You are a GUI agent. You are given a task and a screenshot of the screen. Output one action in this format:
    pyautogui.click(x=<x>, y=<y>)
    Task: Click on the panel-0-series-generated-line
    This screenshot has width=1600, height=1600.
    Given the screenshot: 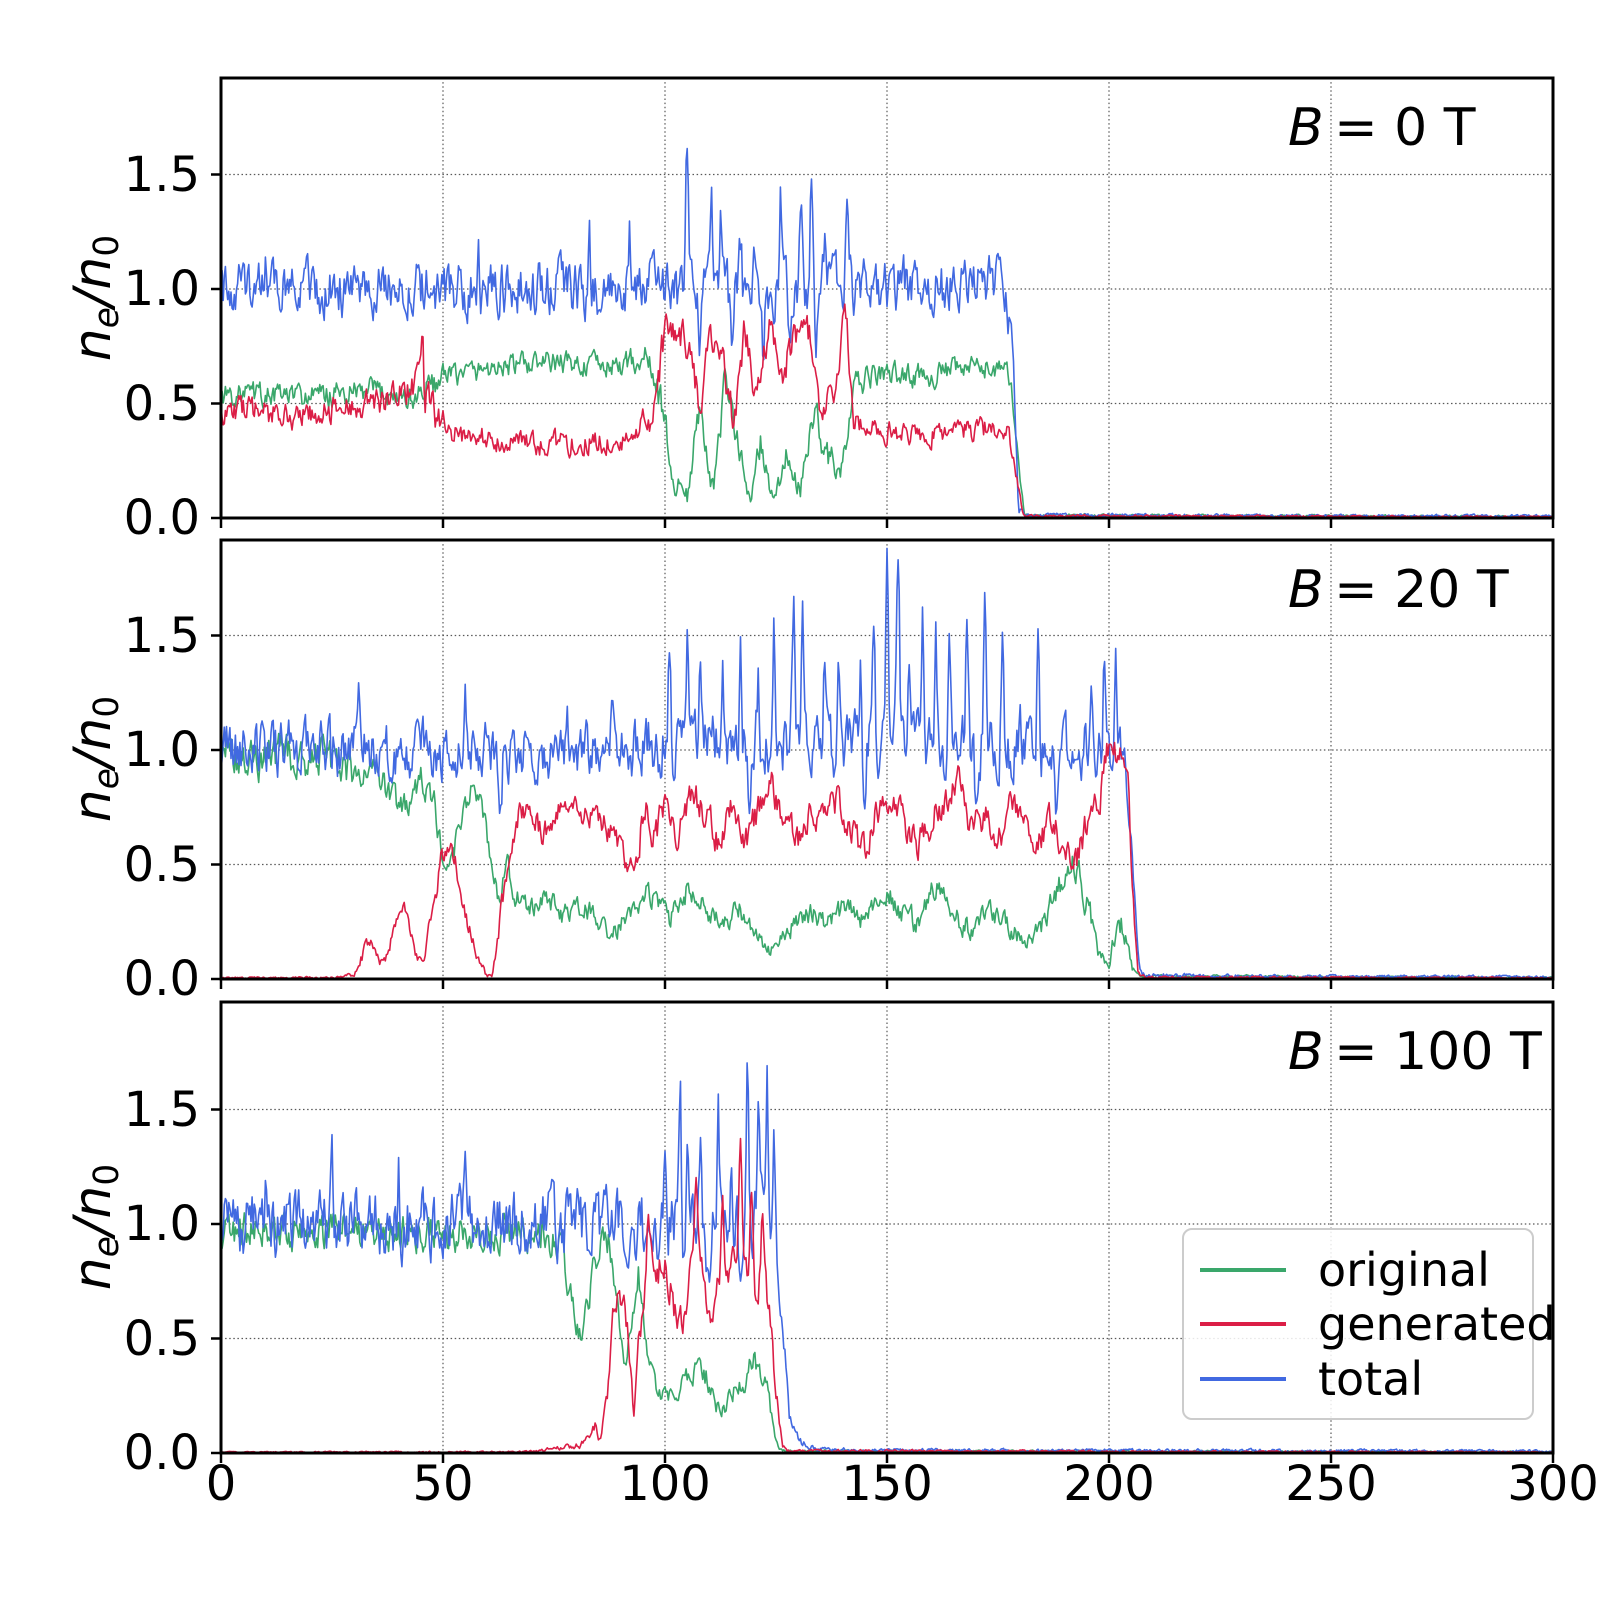 What is the action you would take?
    pyautogui.click(x=887, y=411)
    